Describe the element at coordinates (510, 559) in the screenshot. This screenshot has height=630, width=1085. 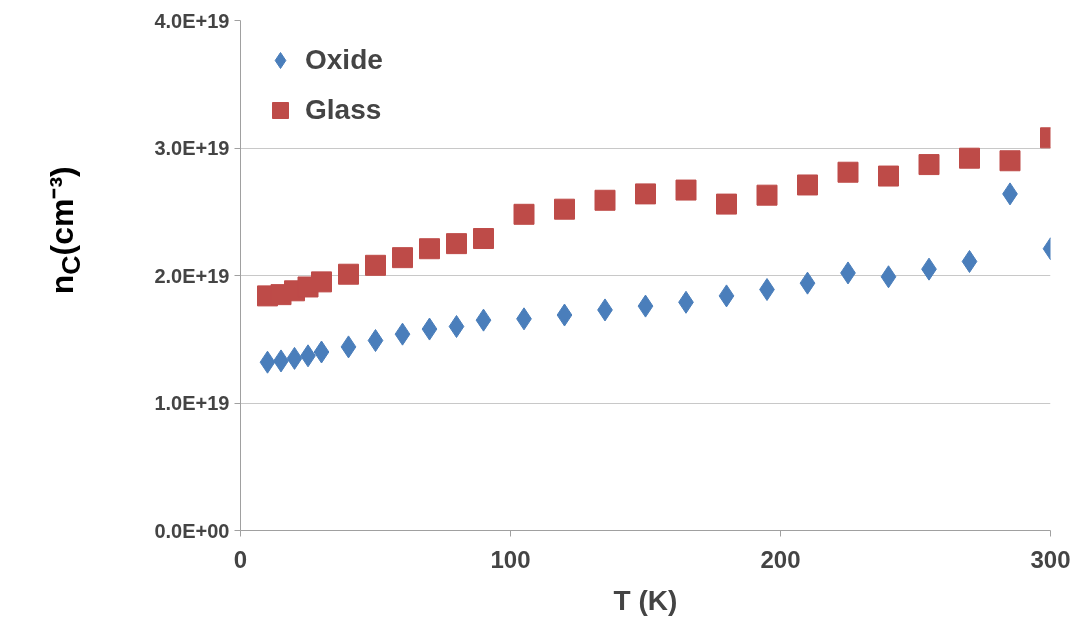
I see `x-tick-label: 100` at that location.